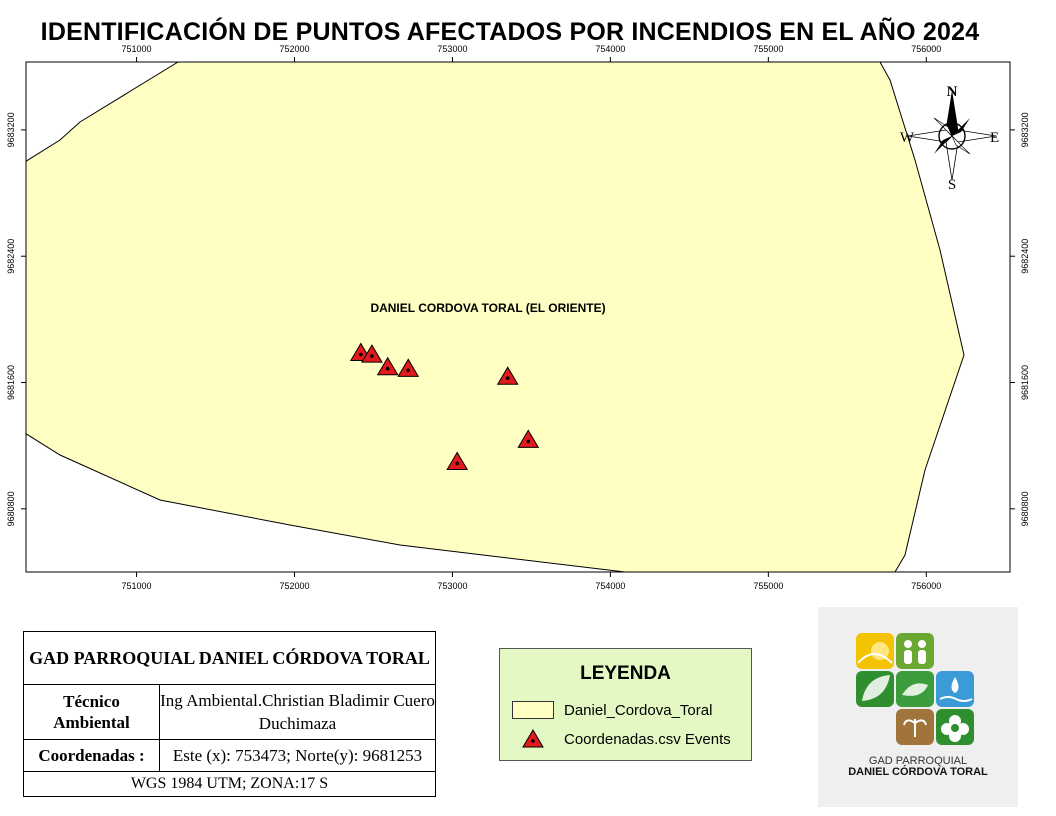 This screenshot has width=1056, height=816. Describe the element at coordinates (11, 256) in the screenshot. I see `y-tick-label-left-1: 9682400` at that location.